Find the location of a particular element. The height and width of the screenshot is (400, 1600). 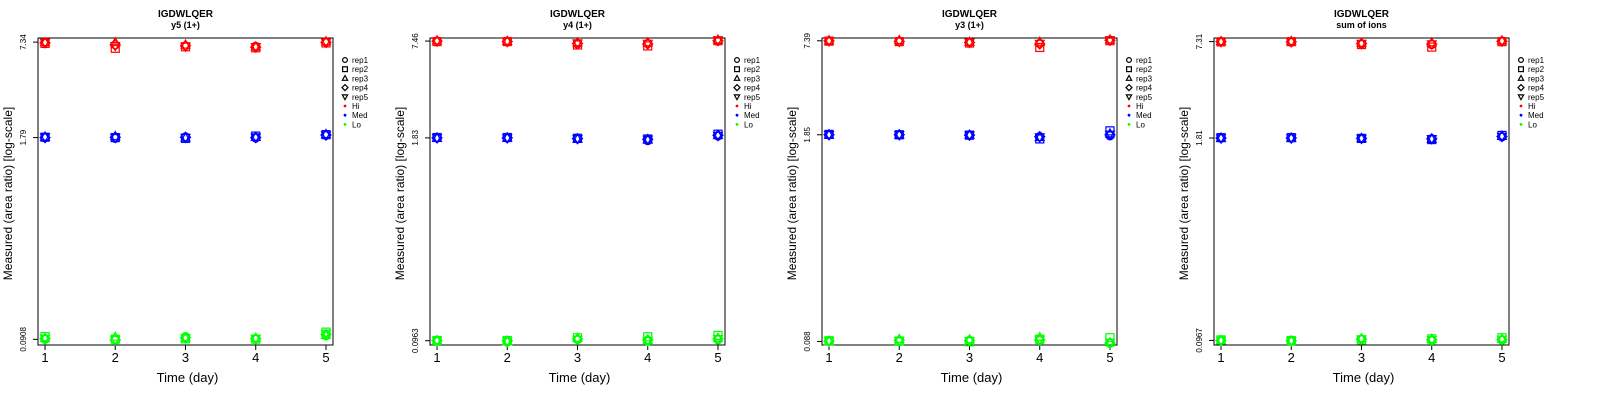

y-tick-label: 7.31 is located at coordinates (1199, 41).